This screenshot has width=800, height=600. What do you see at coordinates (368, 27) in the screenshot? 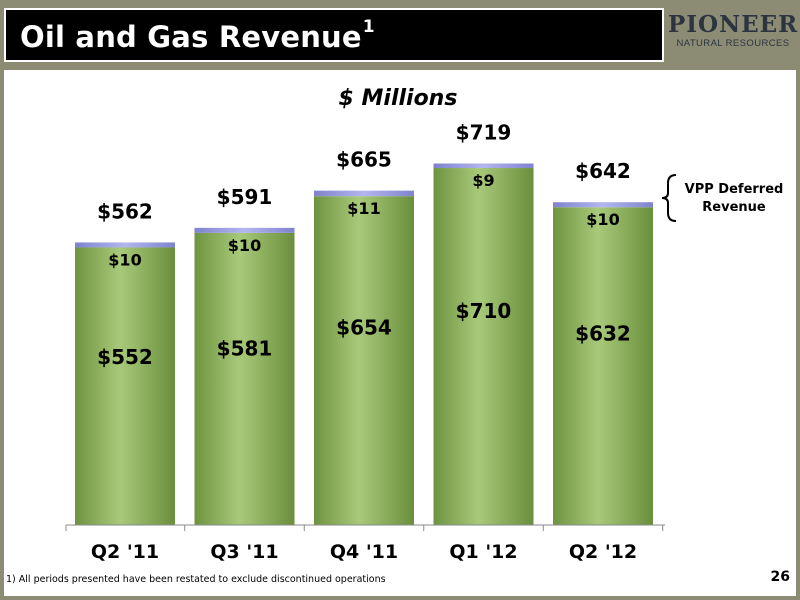
I see `title-footnote-marker: 1` at bounding box center [368, 27].